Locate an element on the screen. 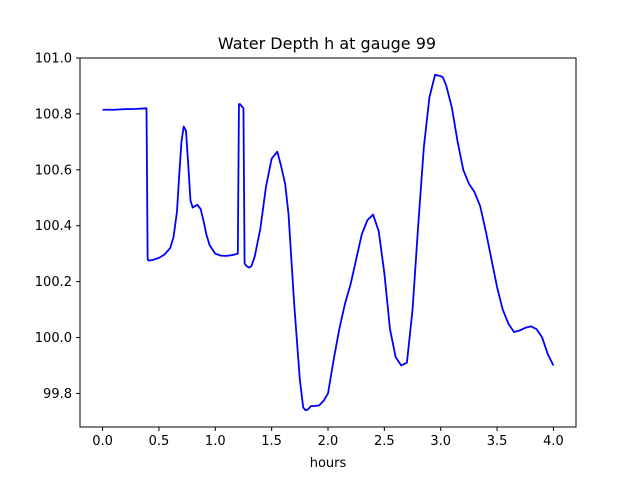 This screenshot has height=480, width=640. x-tick-label: 2.0 is located at coordinates (328, 441).